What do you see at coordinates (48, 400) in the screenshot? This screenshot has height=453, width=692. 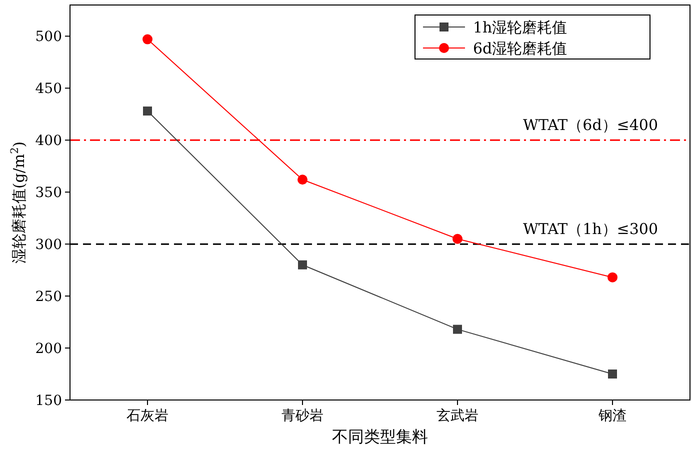 I see `y-tick-label: 150` at bounding box center [48, 400].